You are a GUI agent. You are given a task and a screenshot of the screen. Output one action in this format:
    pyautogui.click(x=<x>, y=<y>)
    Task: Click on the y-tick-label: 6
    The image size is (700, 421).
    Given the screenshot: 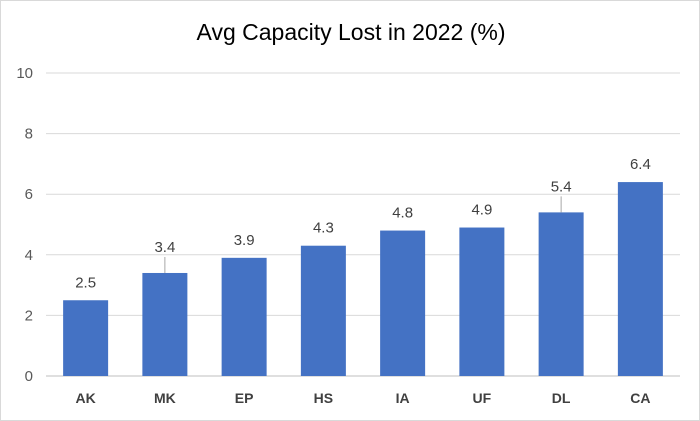 What is the action you would take?
    pyautogui.click(x=29, y=194)
    